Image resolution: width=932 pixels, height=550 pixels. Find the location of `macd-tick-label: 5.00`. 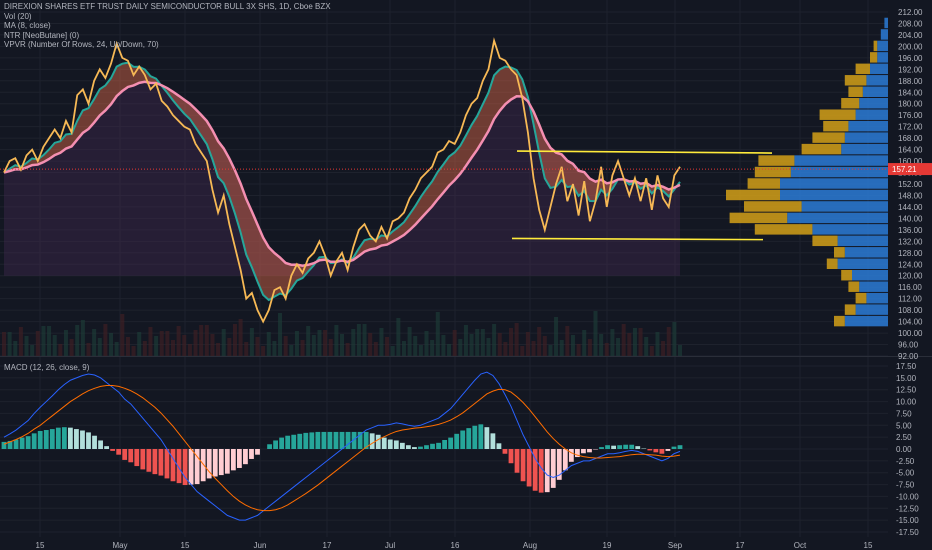

macd-tick-label: 5.00 is located at coordinates (904, 425).